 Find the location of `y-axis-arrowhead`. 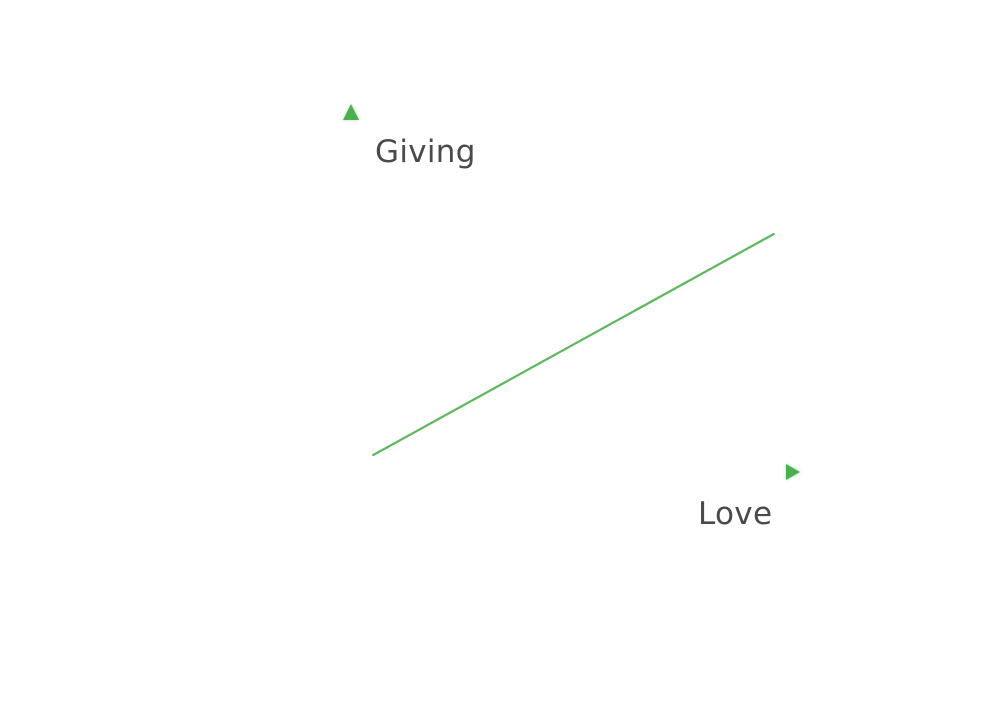

y-axis-arrowhead is located at coordinates (351, 112).